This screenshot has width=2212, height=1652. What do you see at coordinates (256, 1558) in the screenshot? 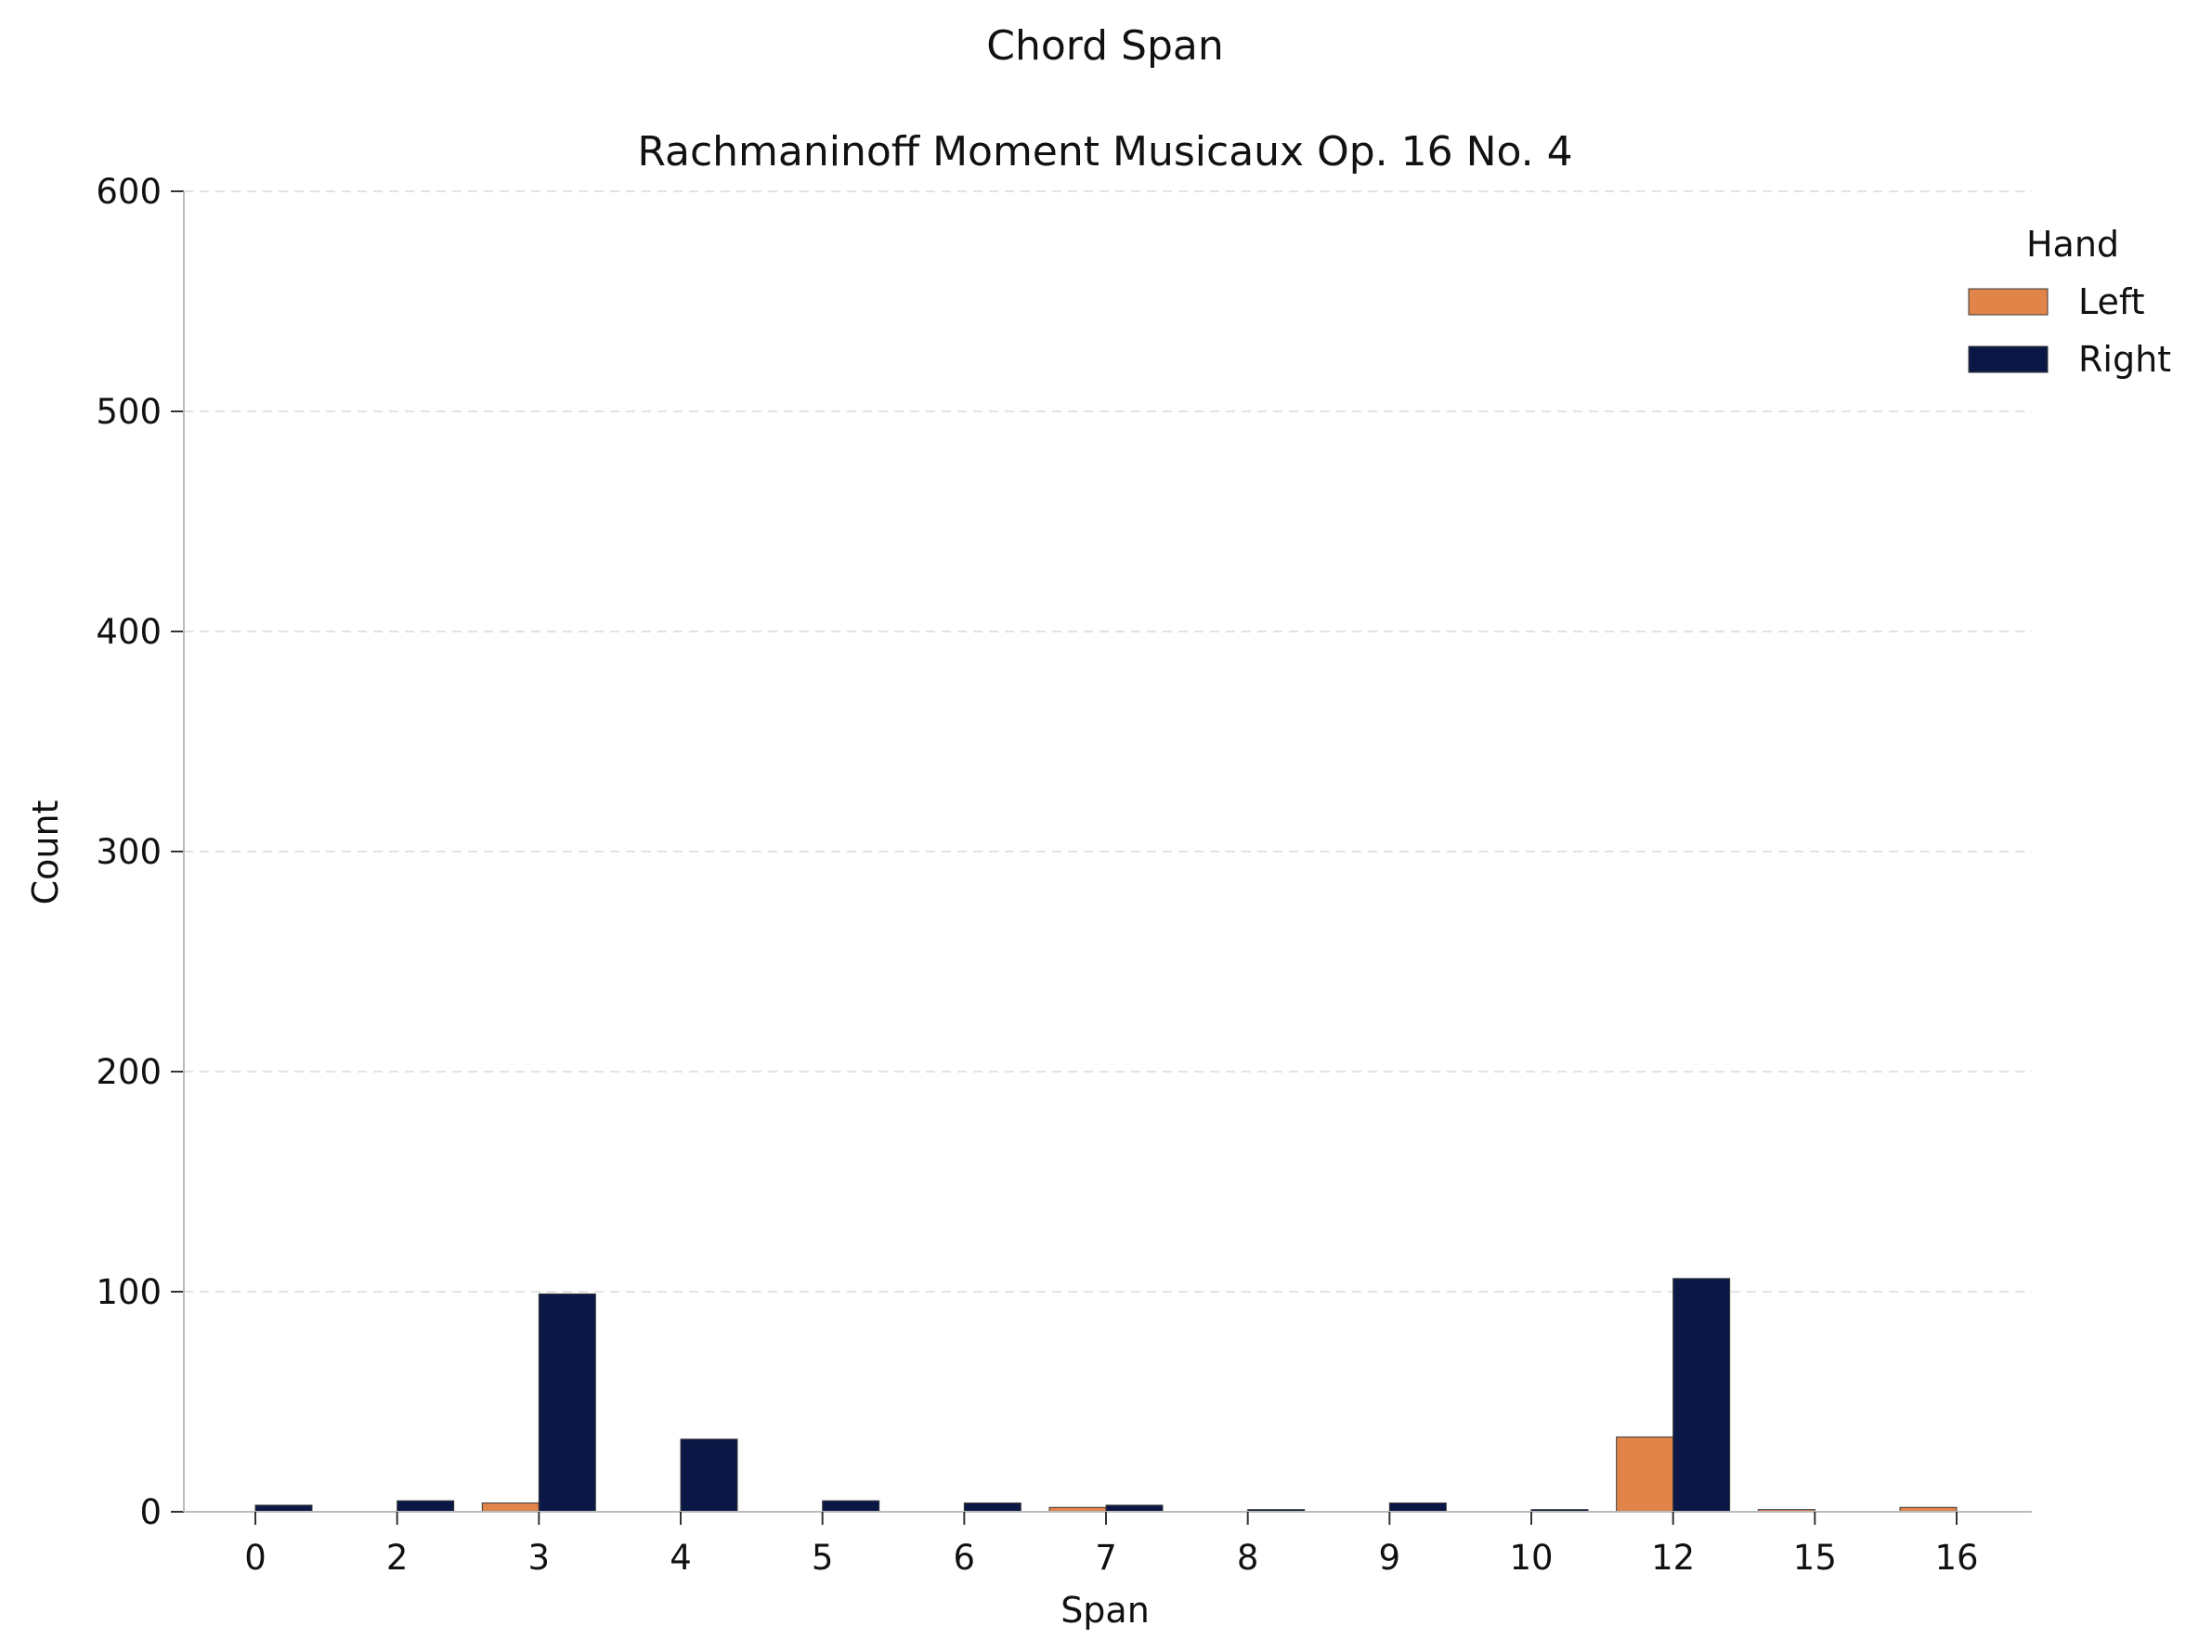
I see `x-tick-label: 0` at bounding box center [256, 1558].